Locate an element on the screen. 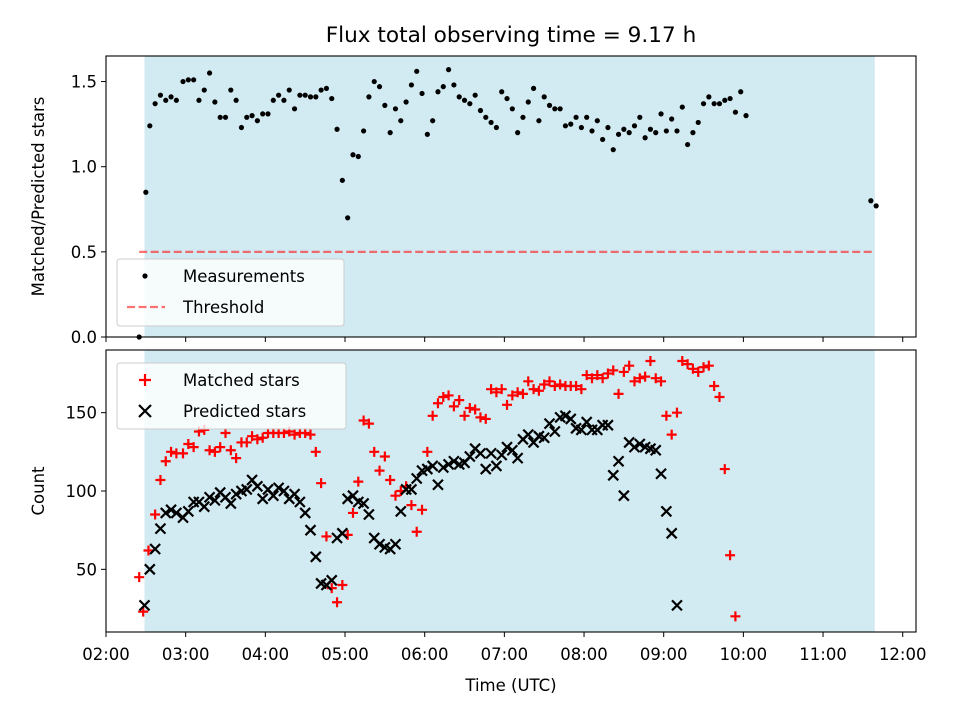 The height and width of the screenshot is (720, 960). y-axis-label: Matched/Predicted stars is located at coordinates (38, 197).